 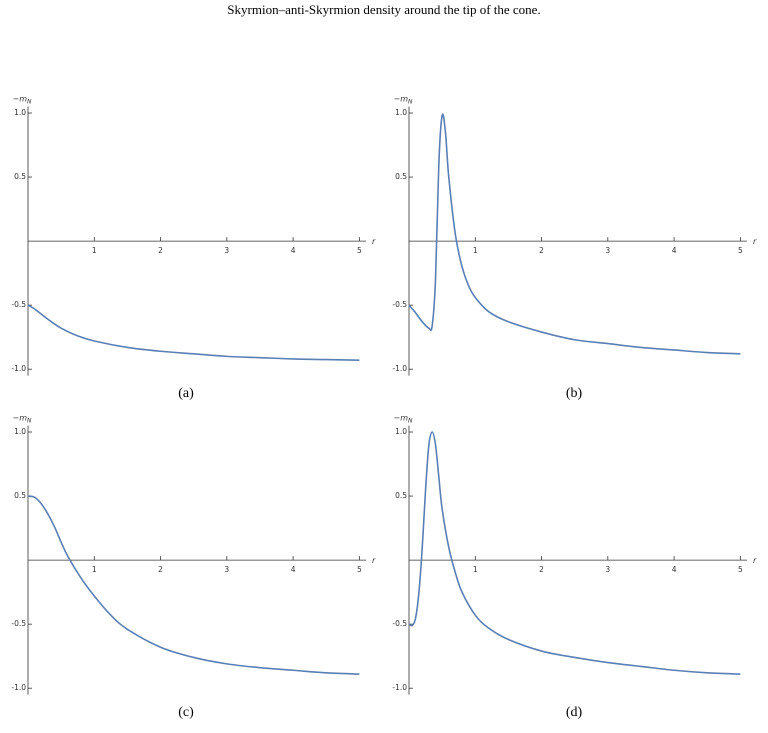 I want to click on panel-caption: (b), so click(x=574, y=393).